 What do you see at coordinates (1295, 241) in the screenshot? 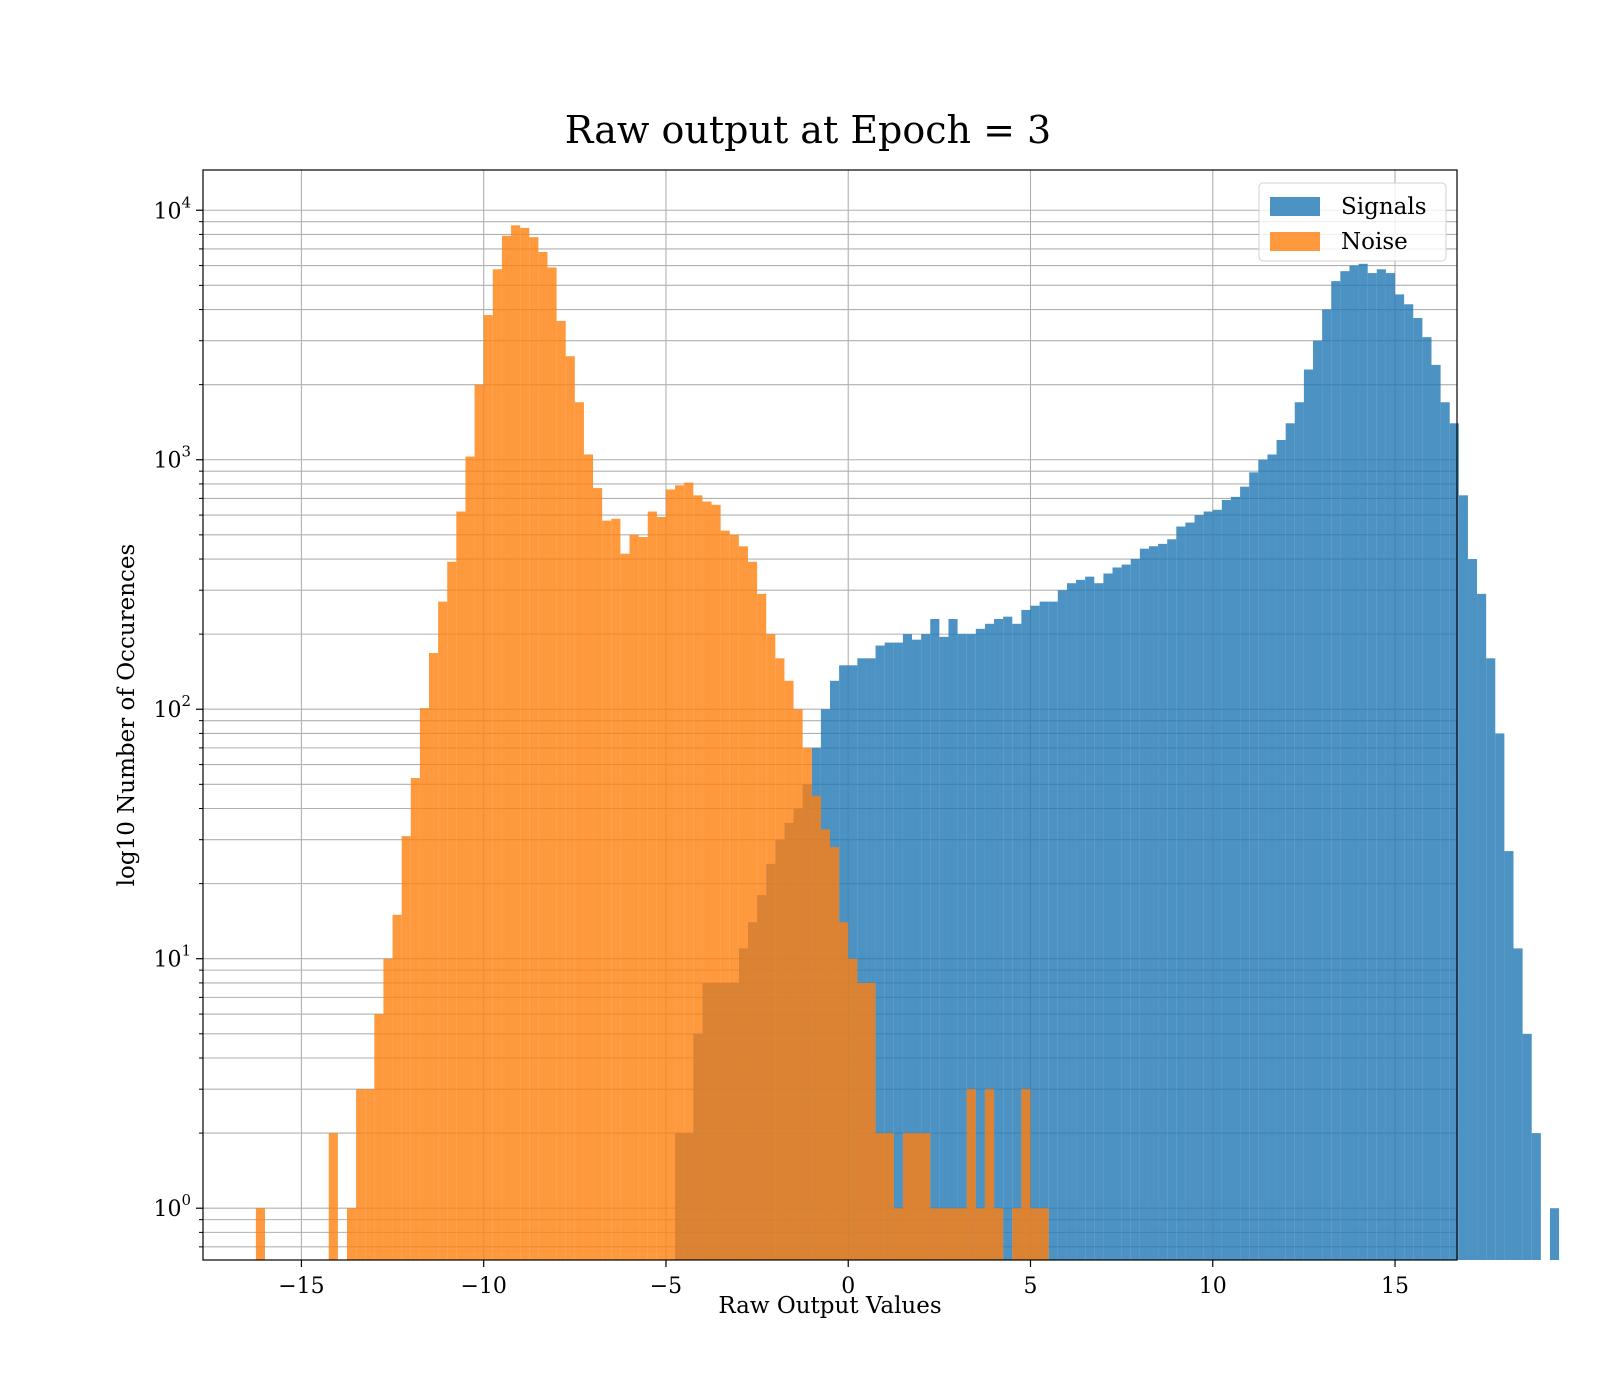
I see `legend-swatch-noise` at bounding box center [1295, 241].